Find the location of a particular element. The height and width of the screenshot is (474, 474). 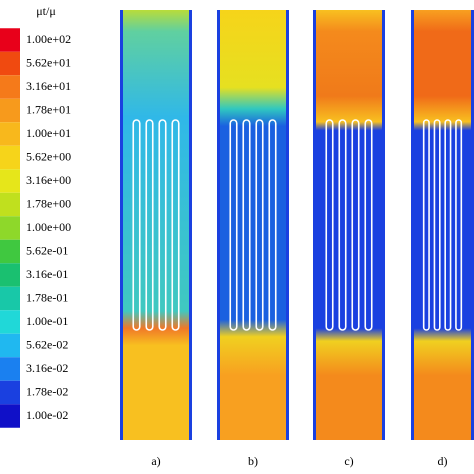

panel-label: d) is located at coordinates (443, 461).